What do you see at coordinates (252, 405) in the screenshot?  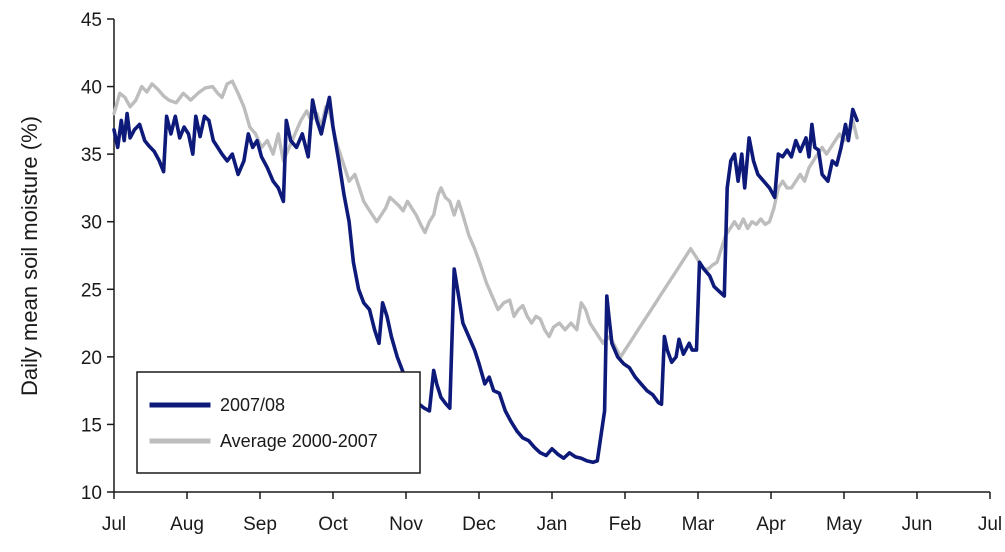 I see `legend-label-2007-08: 2007/08` at bounding box center [252, 405].